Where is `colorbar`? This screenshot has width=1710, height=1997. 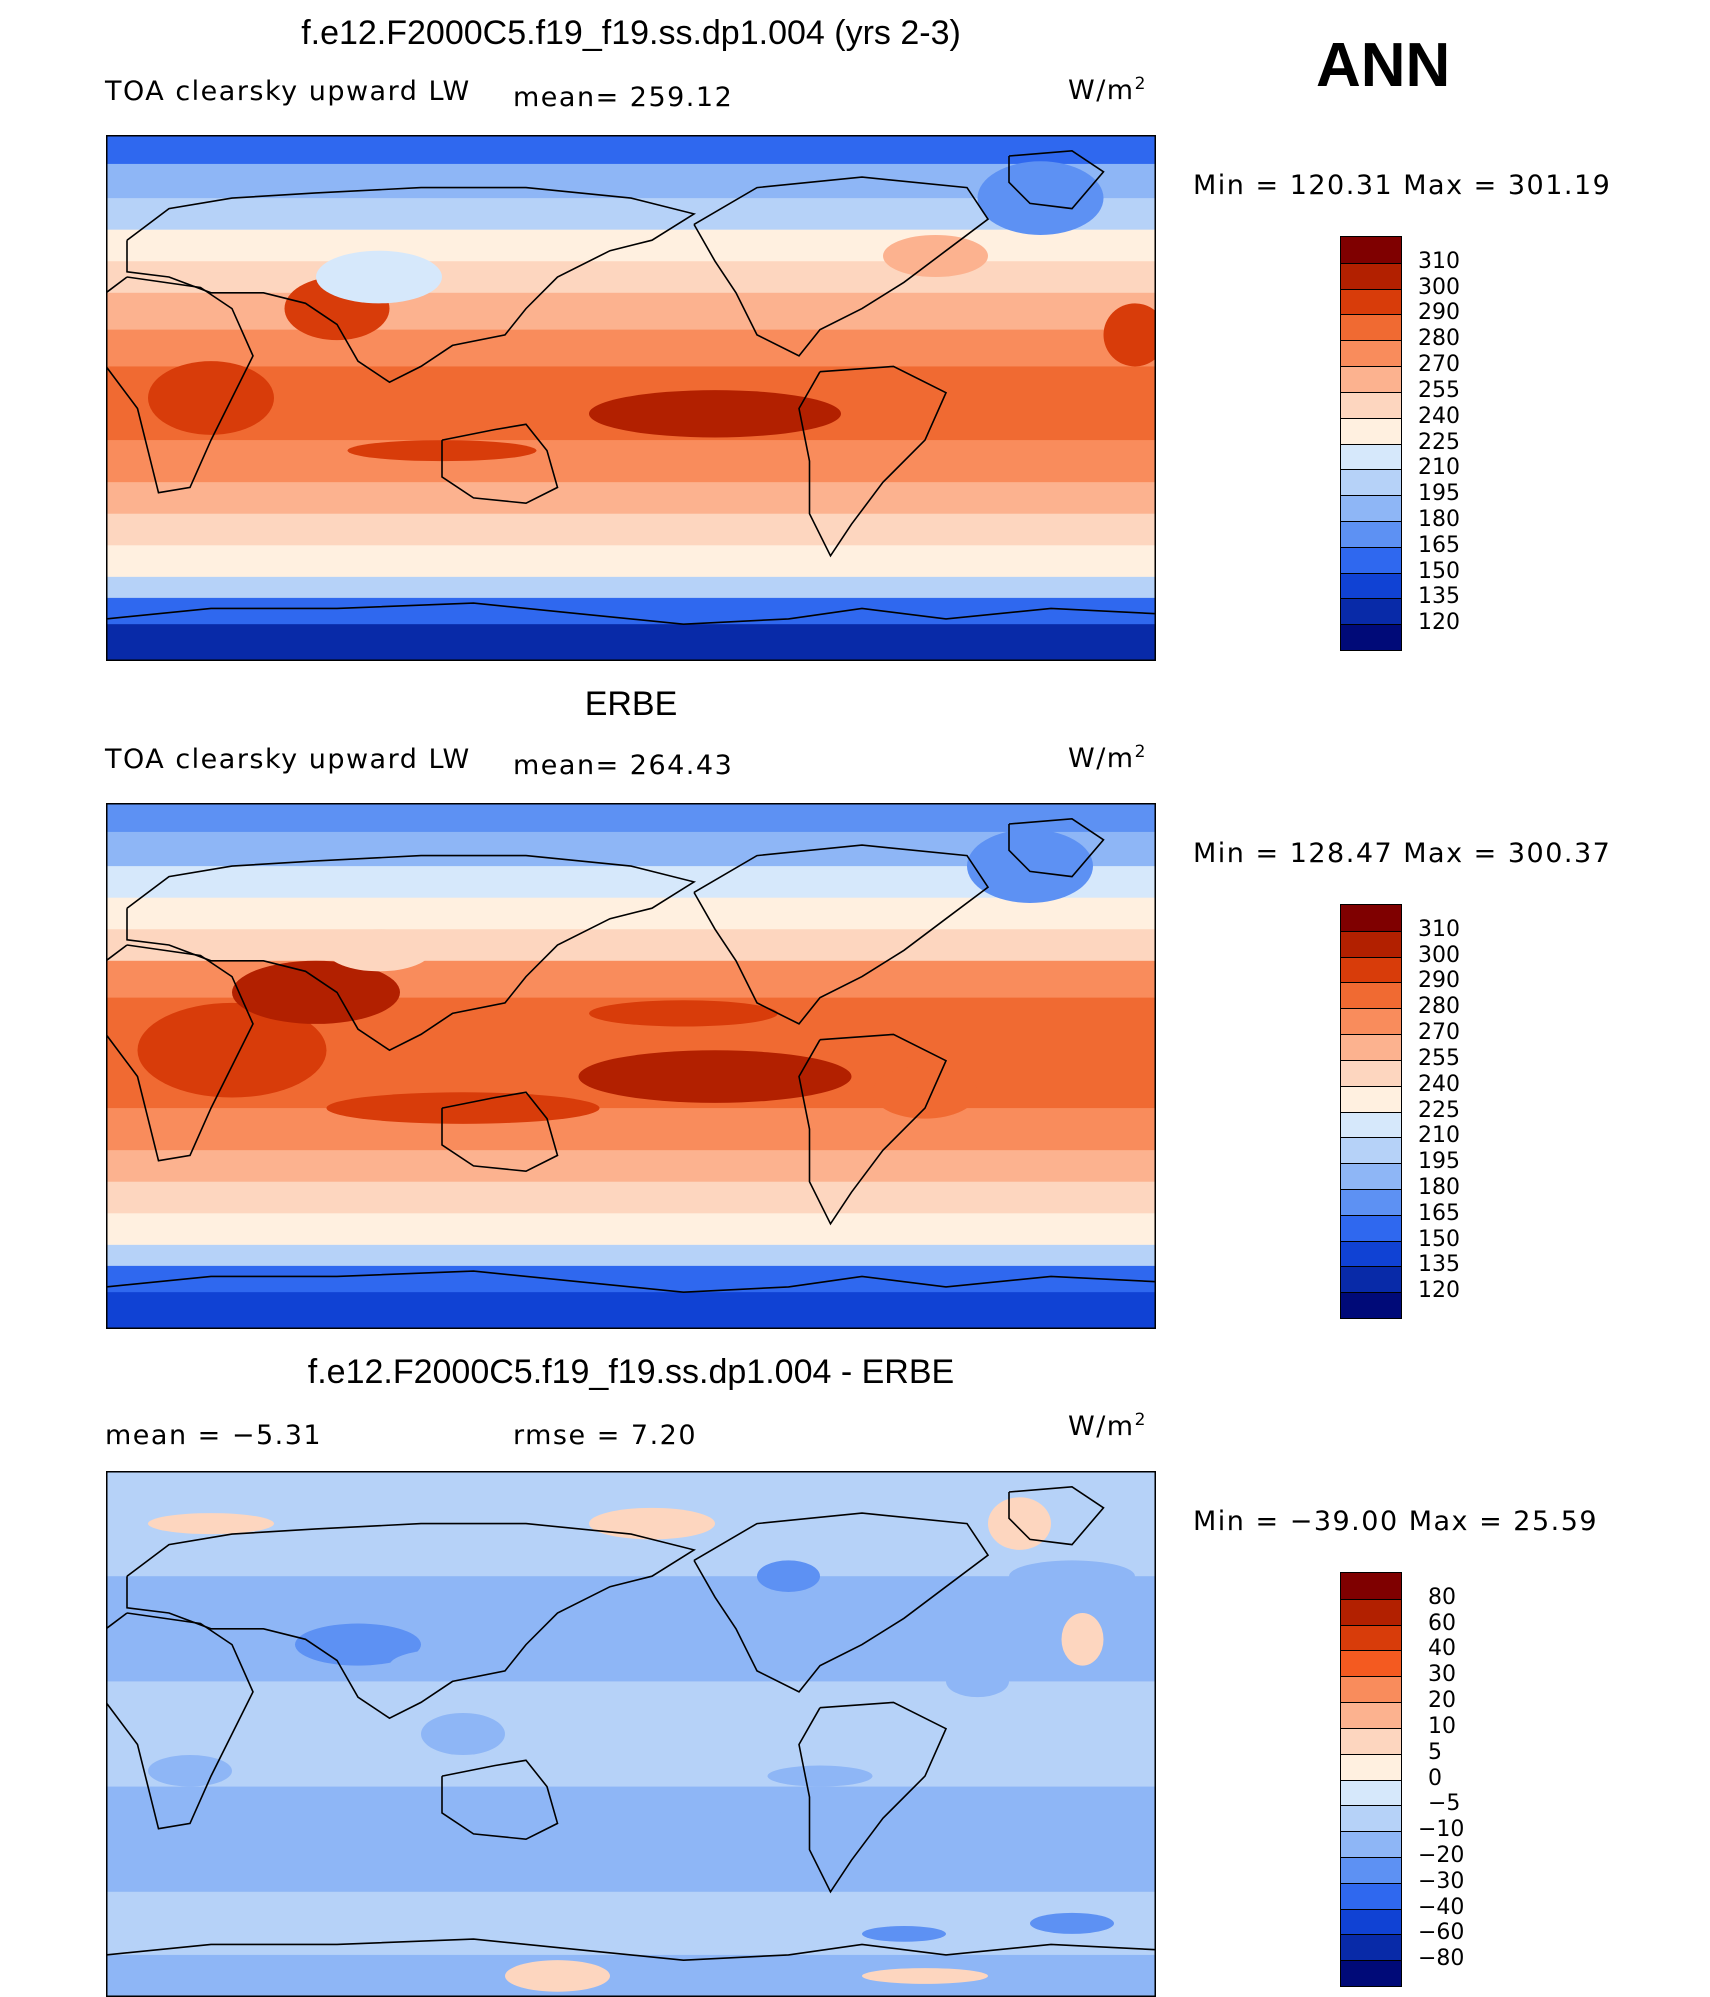 colorbar is located at coordinates (1371, 1779).